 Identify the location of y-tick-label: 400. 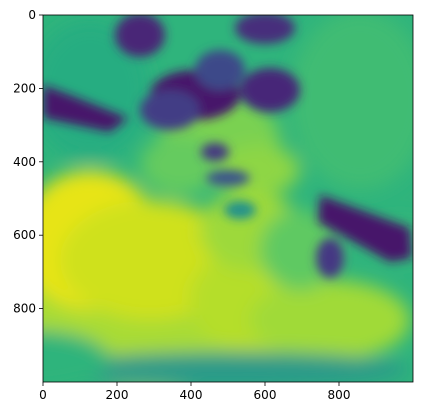
(24, 162).